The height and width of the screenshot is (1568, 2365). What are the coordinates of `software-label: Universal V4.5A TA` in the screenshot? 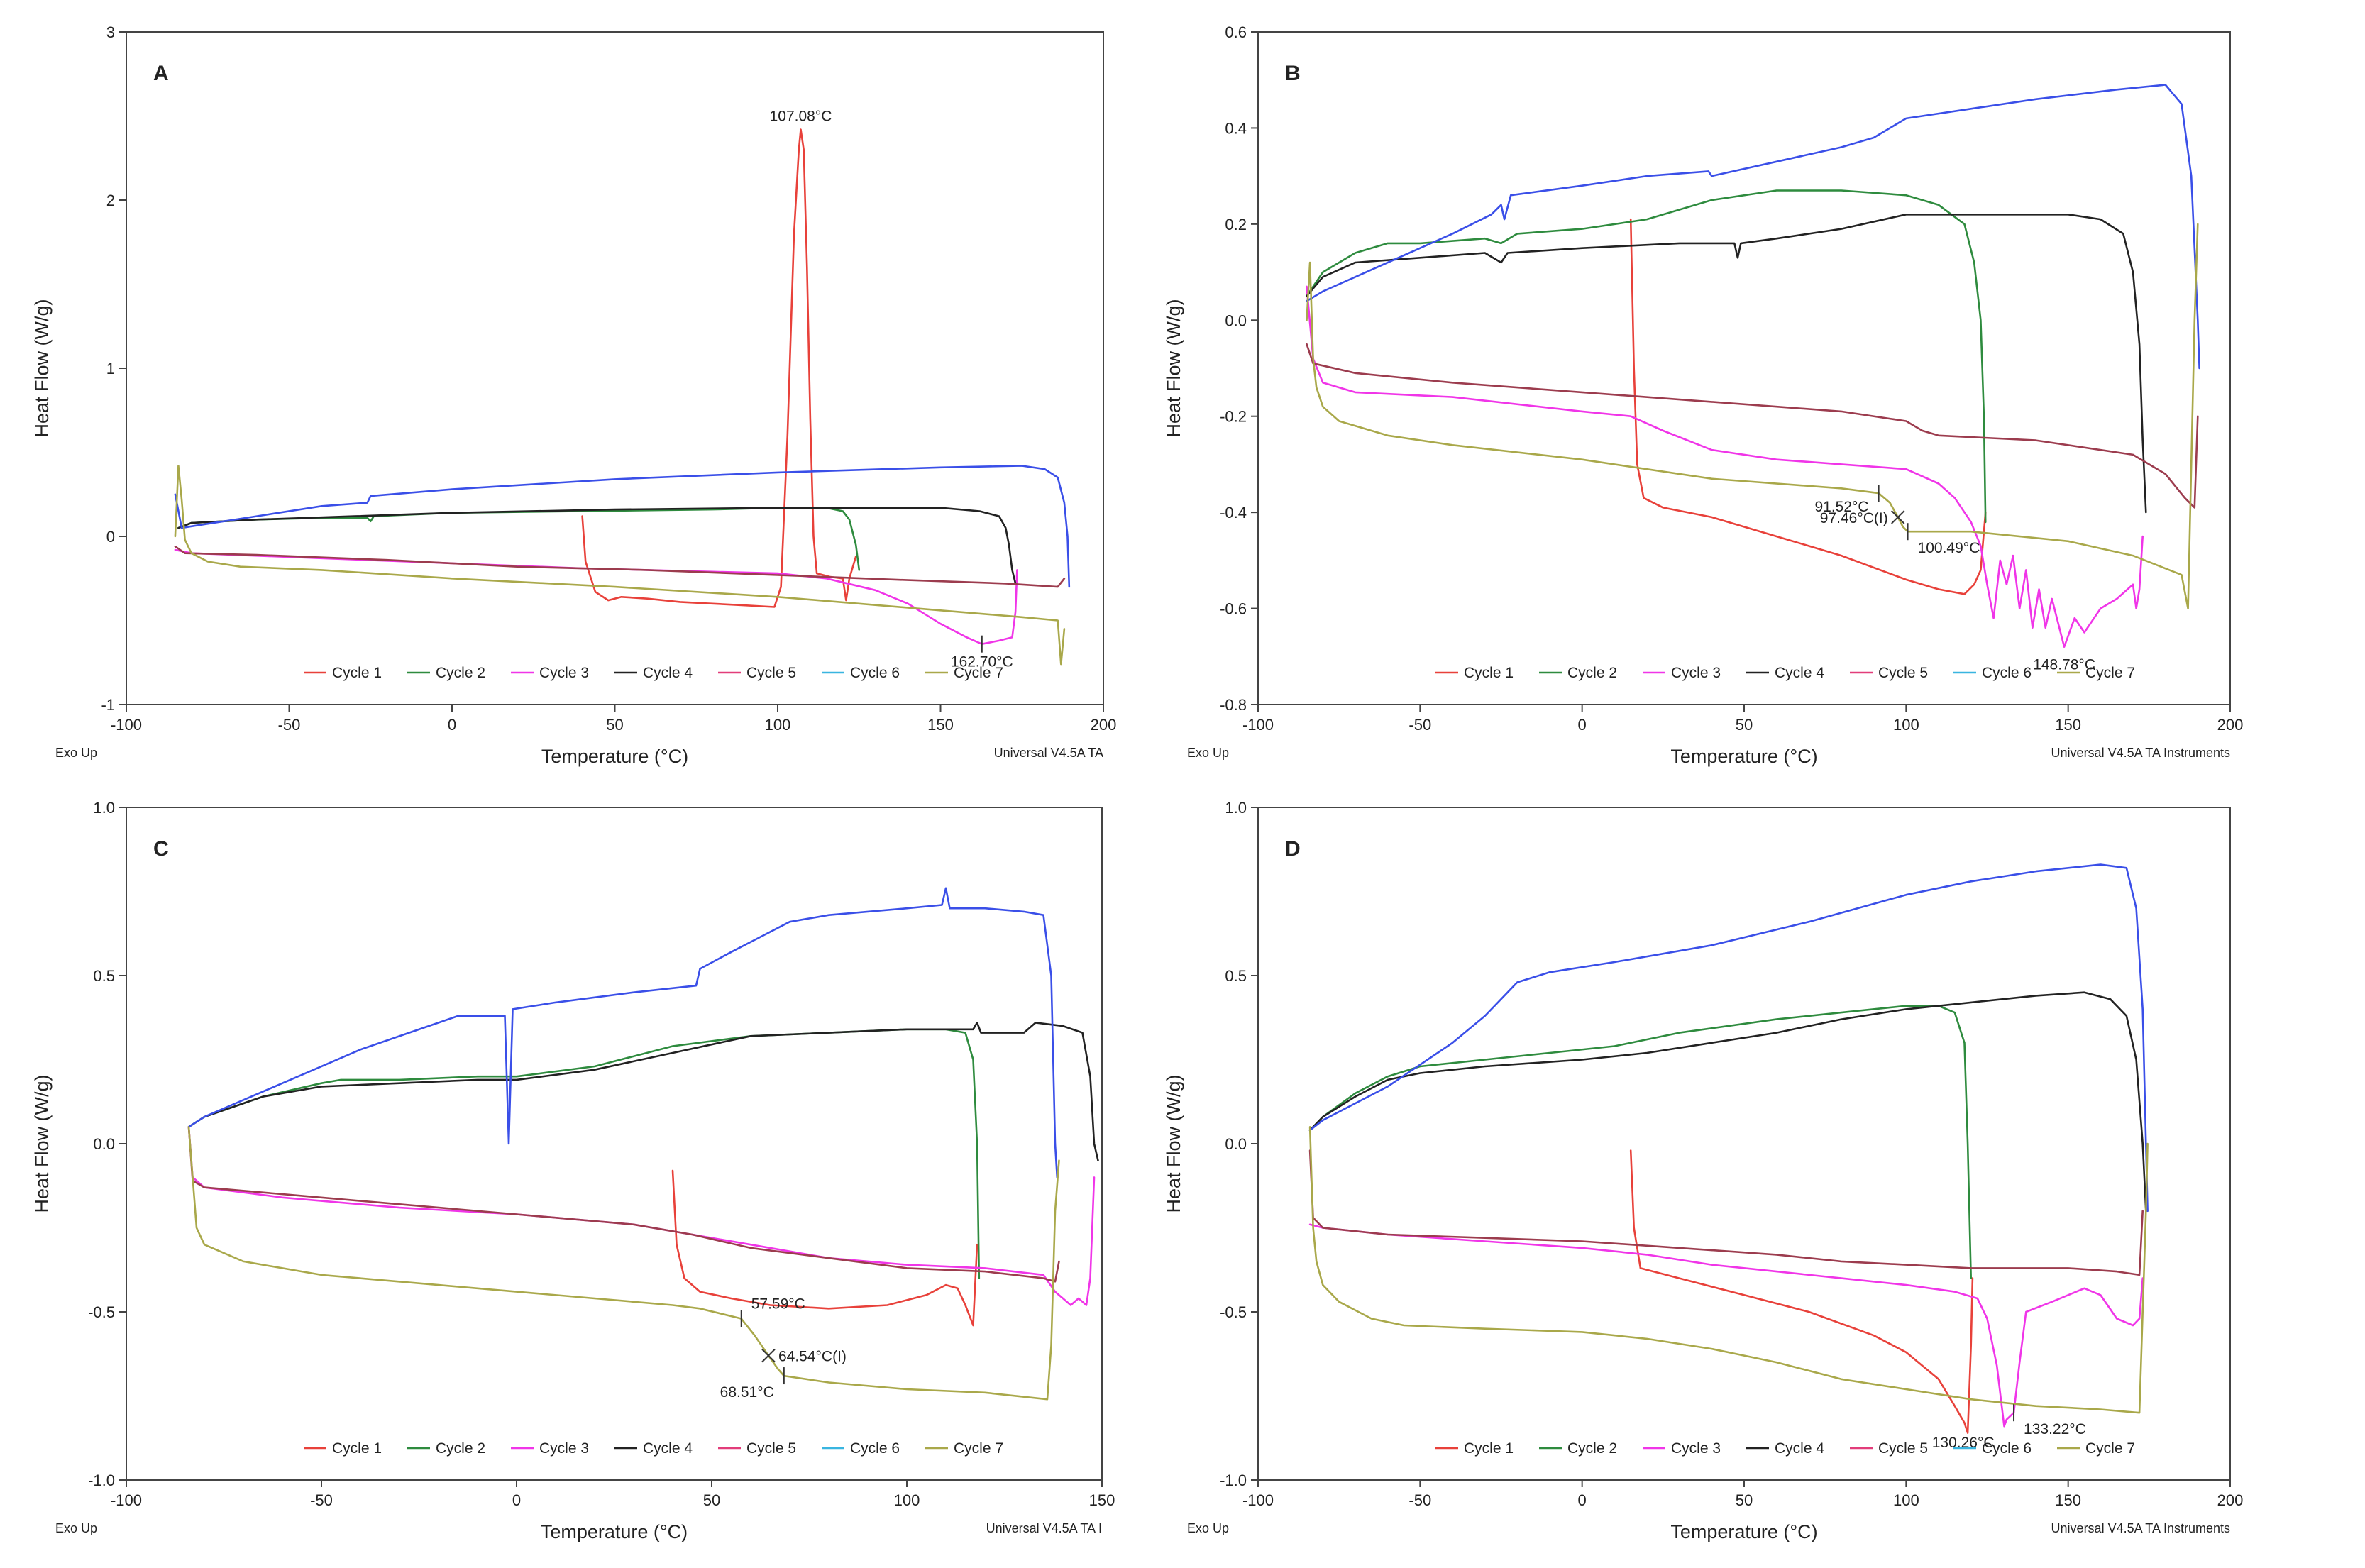 It's located at (1048, 753).